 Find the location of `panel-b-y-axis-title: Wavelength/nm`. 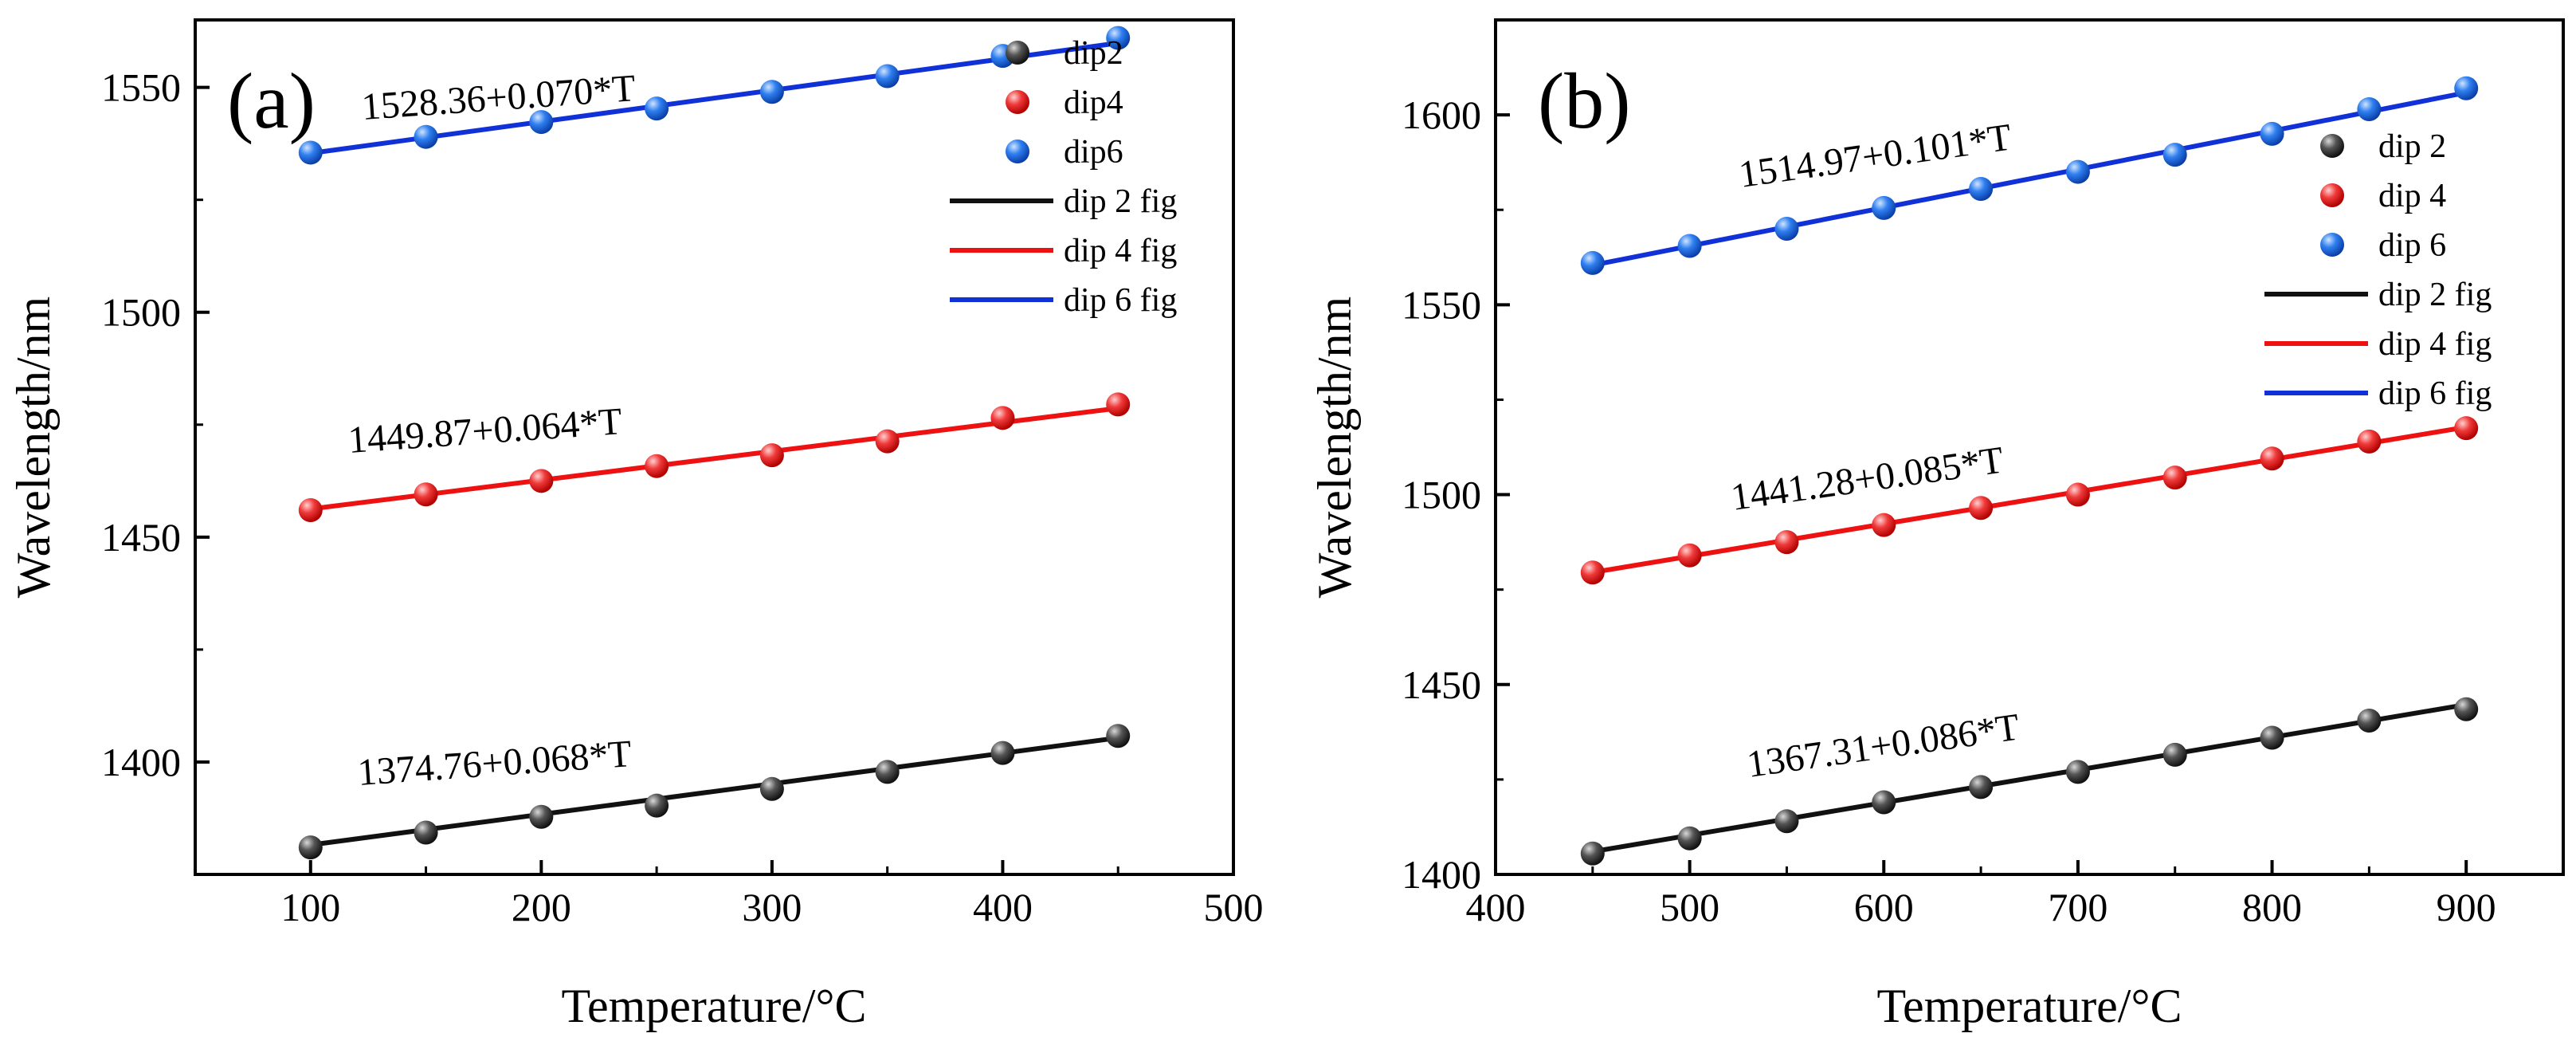

panel-b-y-axis-title: Wavelength/nm is located at coordinates (1334, 448).